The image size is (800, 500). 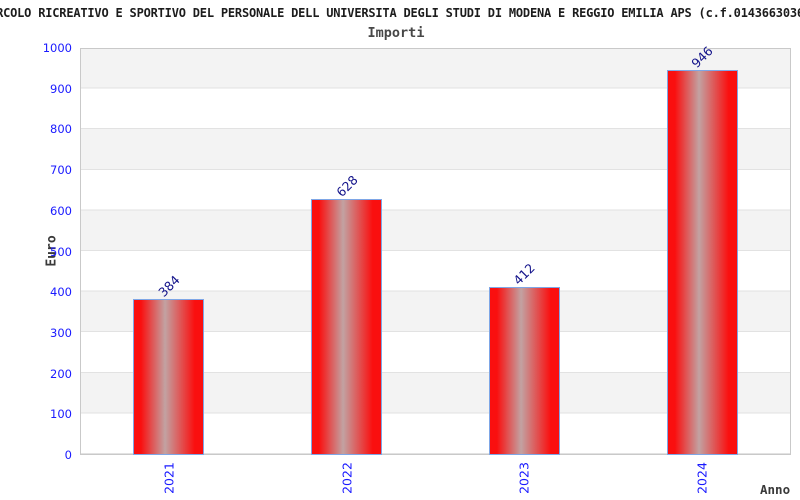 I want to click on bar-2022, so click(x=347, y=327).